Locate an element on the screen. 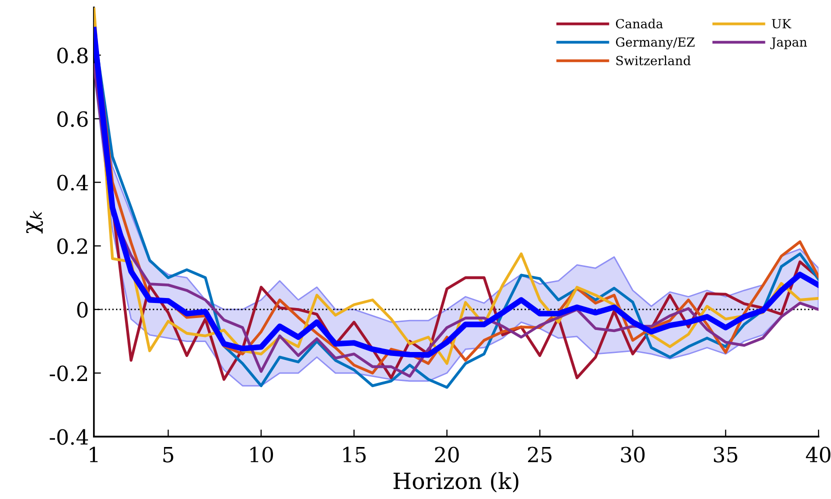 The height and width of the screenshot is (499, 831). x-tick-label: 15 is located at coordinates (354, 454).